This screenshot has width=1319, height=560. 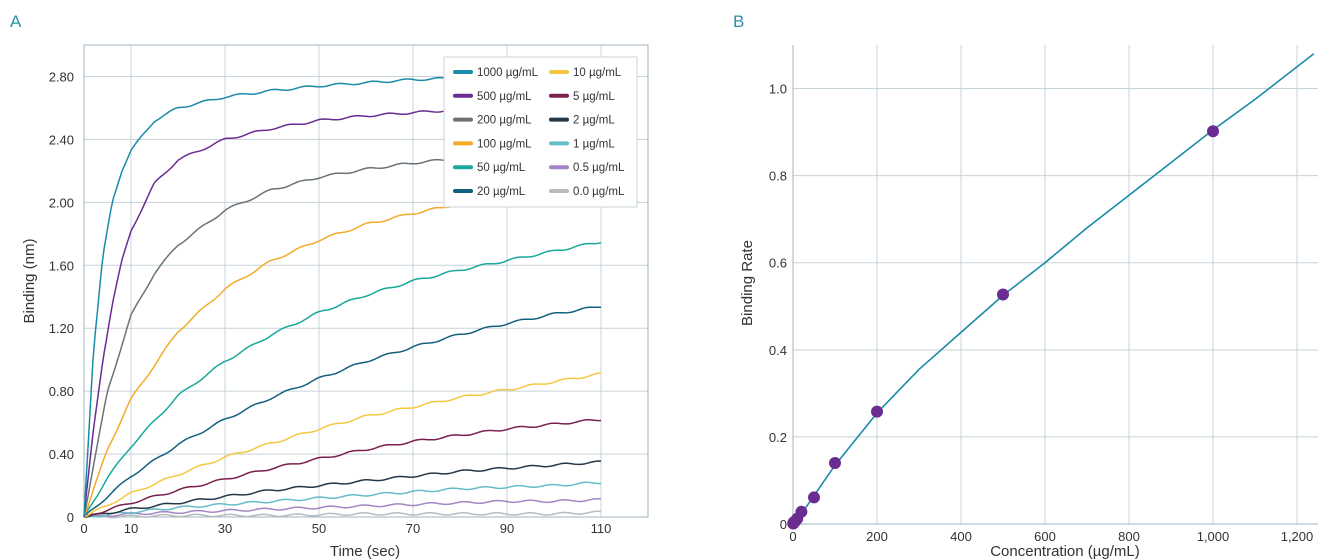 What do you see at coordinates (738, 21) in the screenshot?
I see `panel-b-label: B` at bounding box center [738, 21].